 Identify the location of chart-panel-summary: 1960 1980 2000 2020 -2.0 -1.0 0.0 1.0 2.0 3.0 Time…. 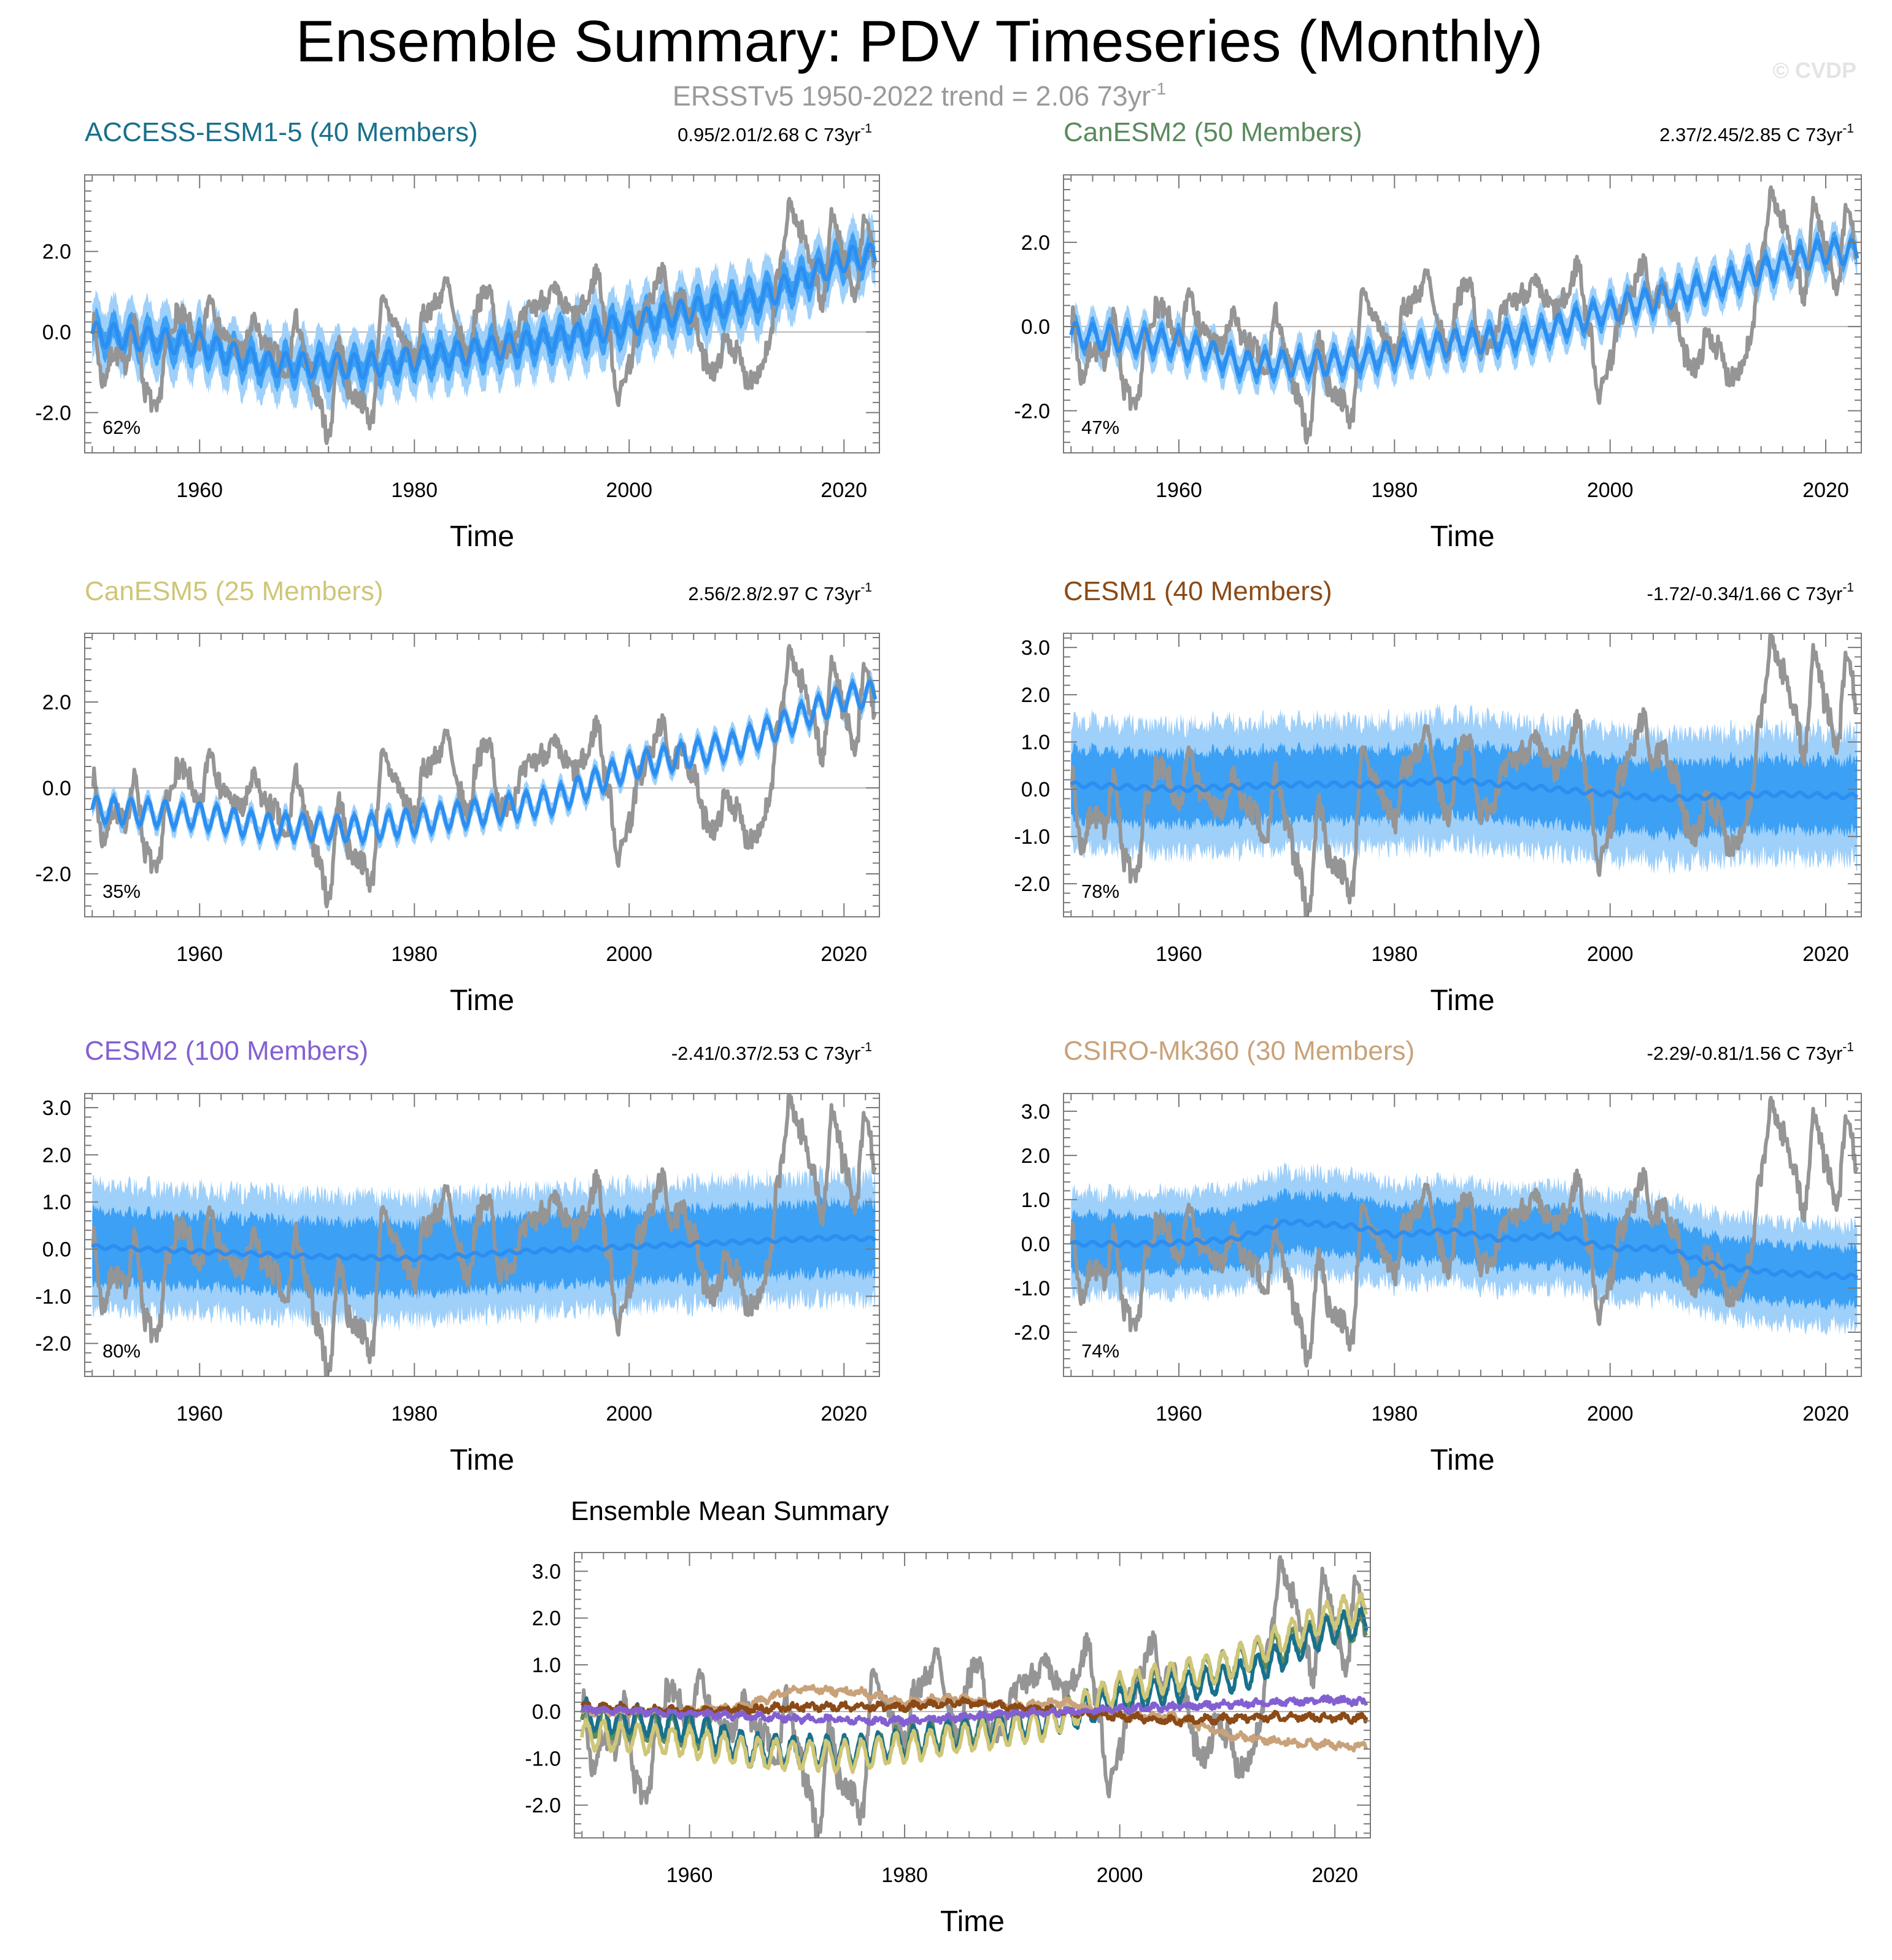
(948, 1717).